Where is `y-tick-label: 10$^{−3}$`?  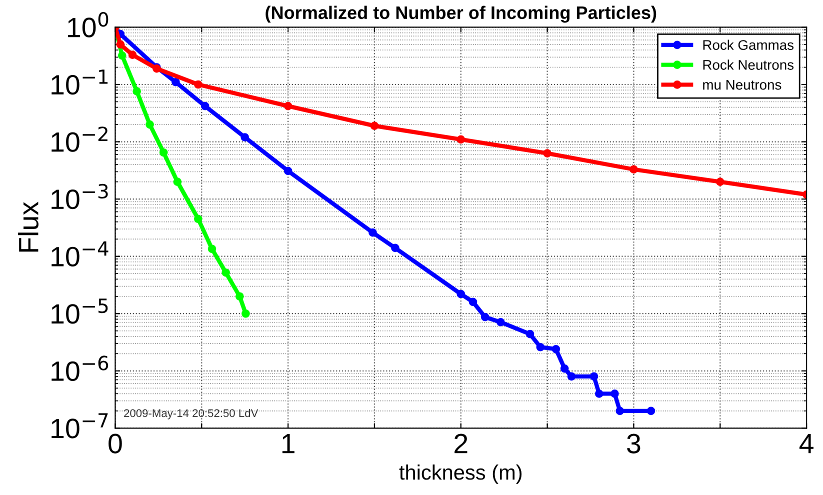 y-tick-label: 10$^{−3}$ is located at coordinates (80, 197).